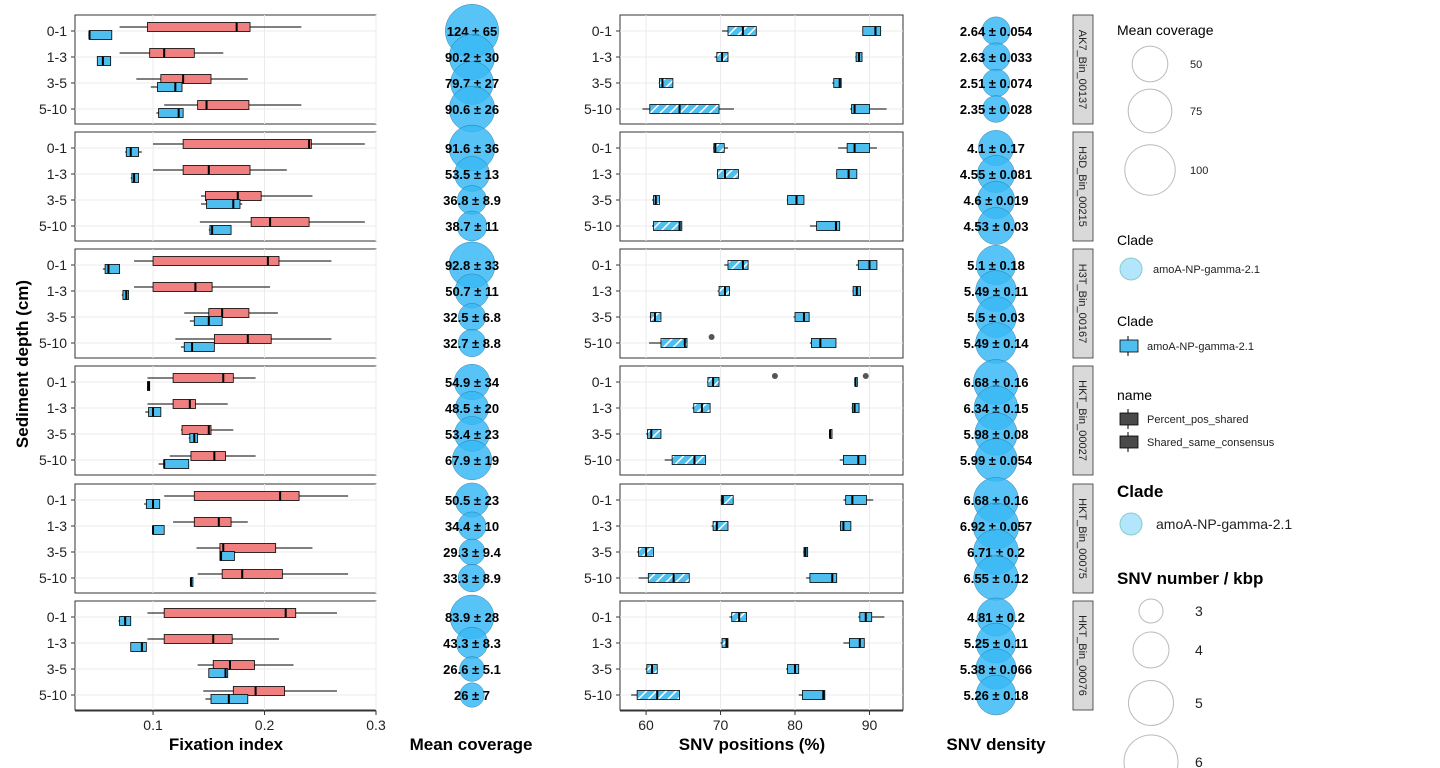 The width and height of the screenshot is (1440, 768). I want to click on fixation-x-title: Fixation index, so click(226, 744).